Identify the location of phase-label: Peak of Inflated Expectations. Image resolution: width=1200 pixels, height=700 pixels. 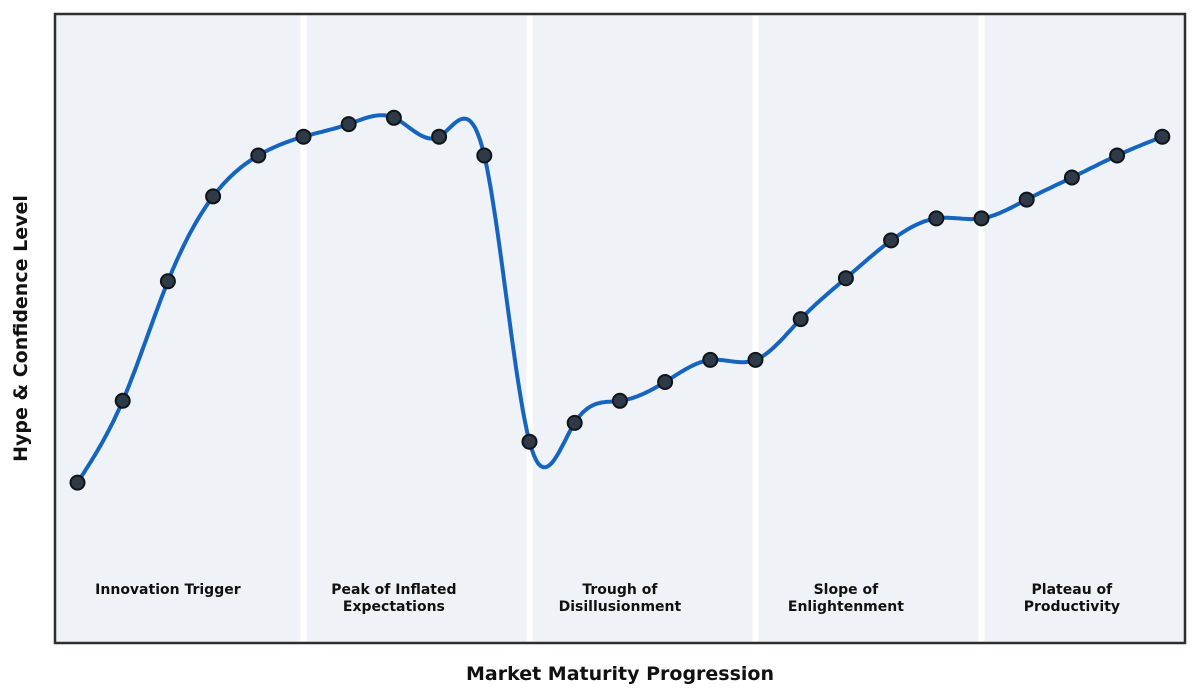
(393, 598).